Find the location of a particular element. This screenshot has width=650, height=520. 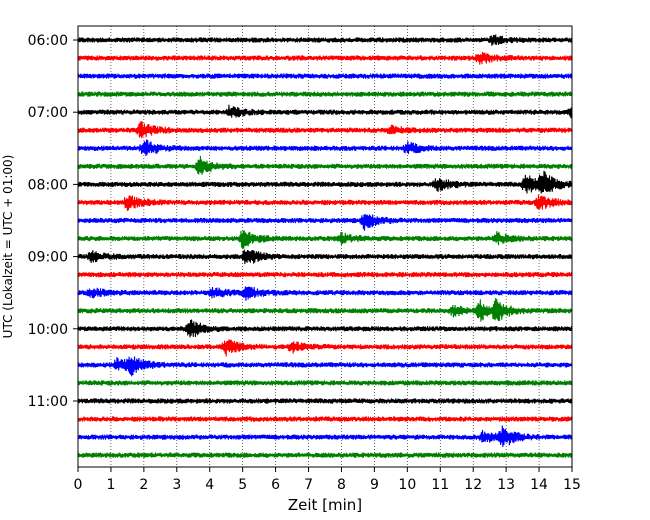

y-axis-ticks: 06:00 07:00 08:00 09:00 10:00 11:00 is located at coordinates (53, 221).